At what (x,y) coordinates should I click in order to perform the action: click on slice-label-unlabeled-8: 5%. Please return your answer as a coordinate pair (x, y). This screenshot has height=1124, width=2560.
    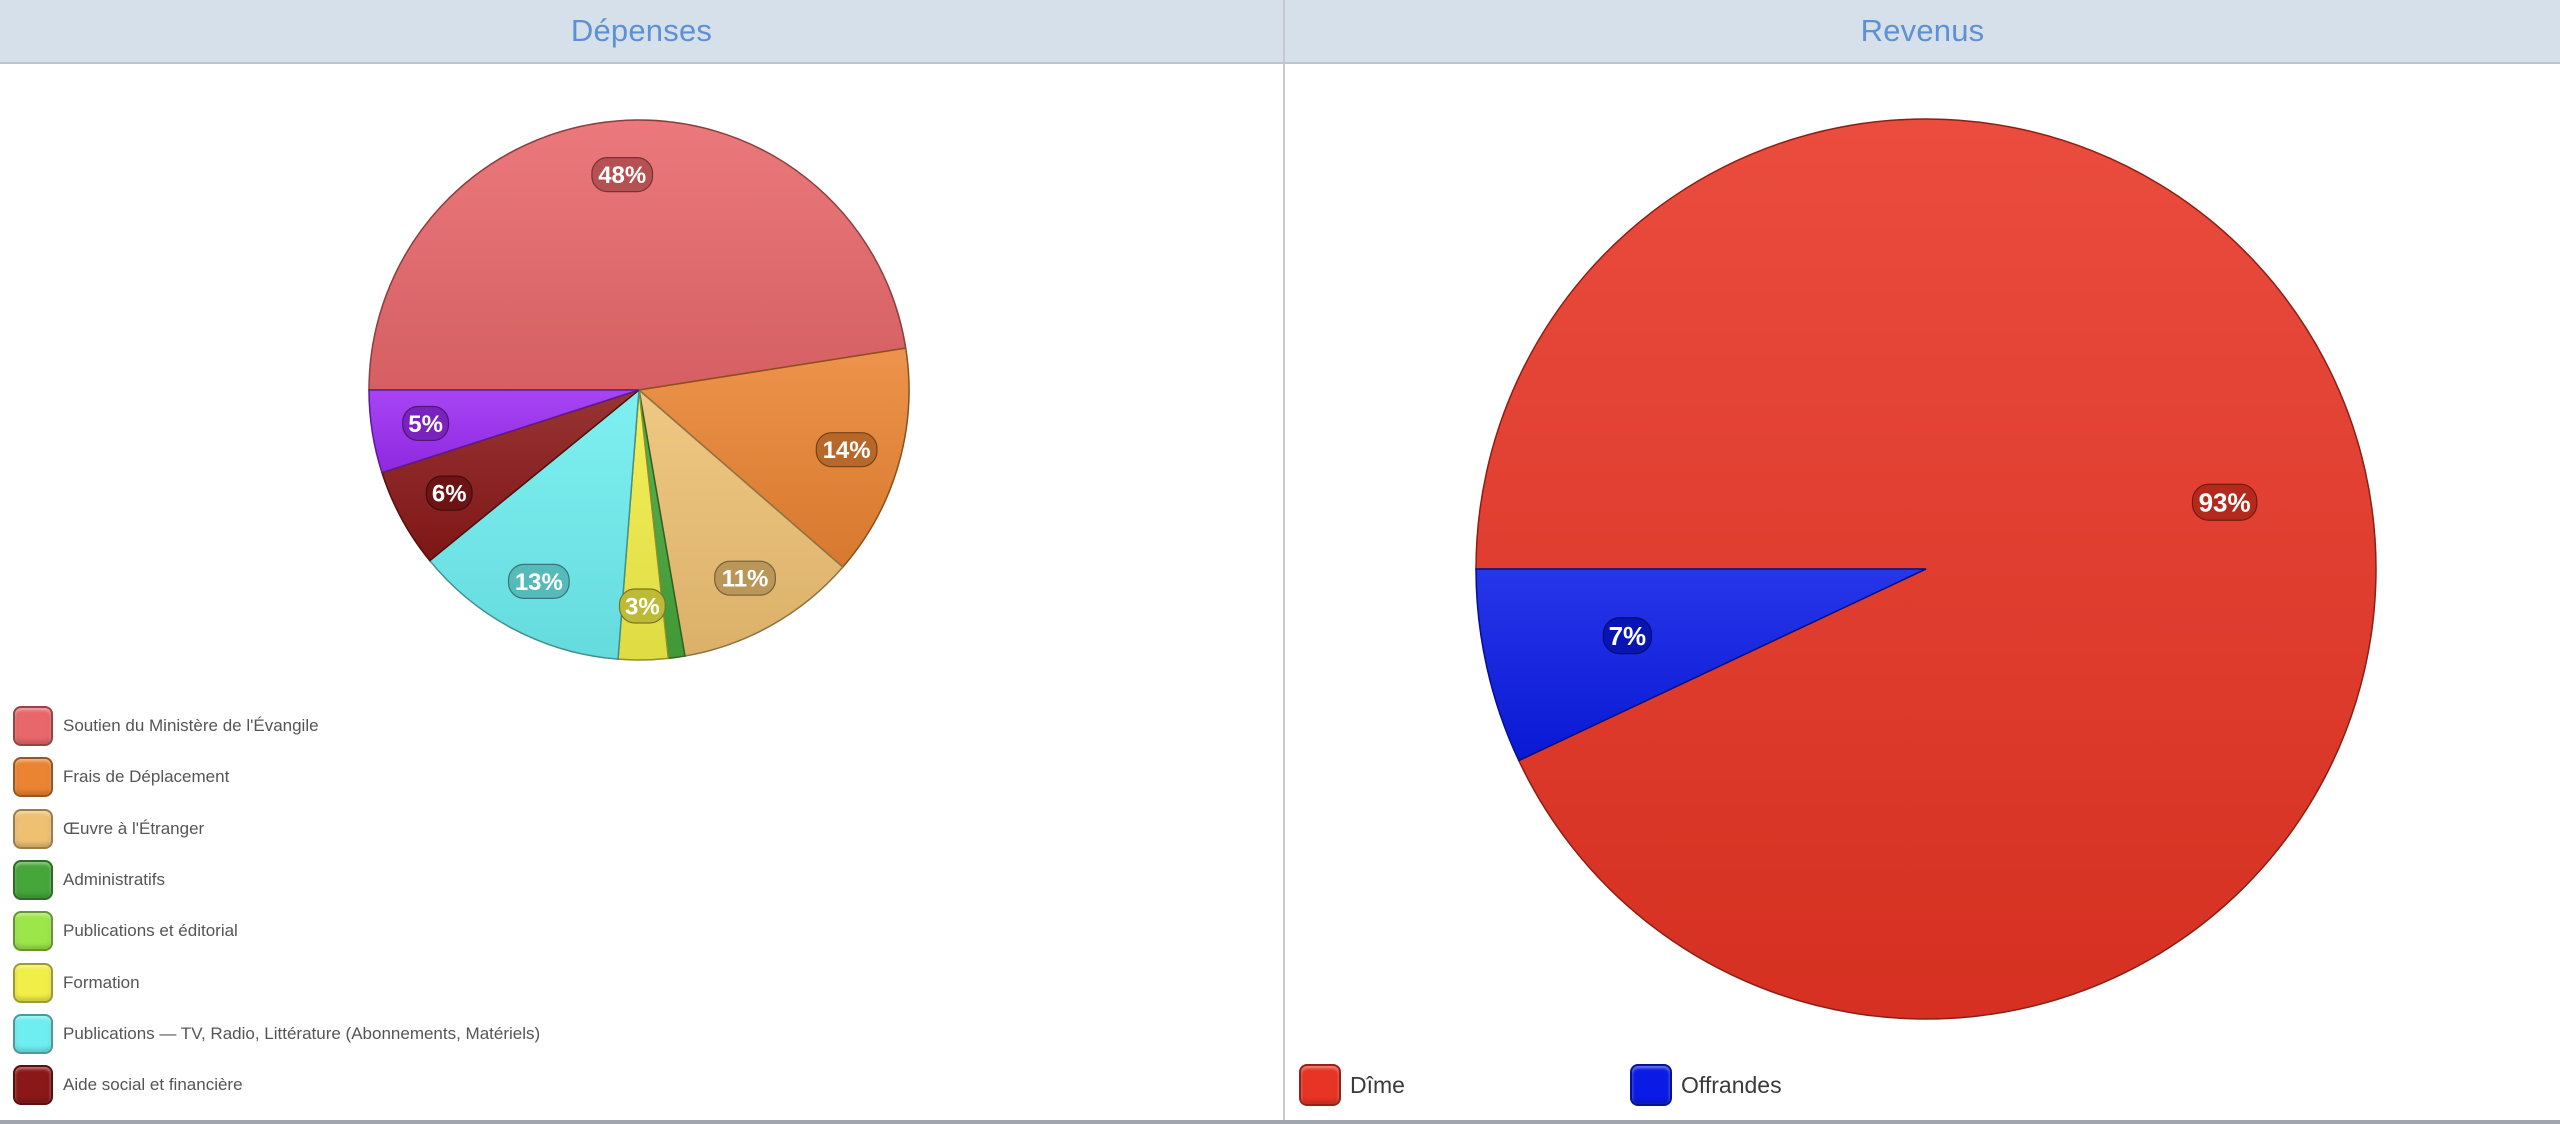
    Looking at the image, I should click on (426, 423).